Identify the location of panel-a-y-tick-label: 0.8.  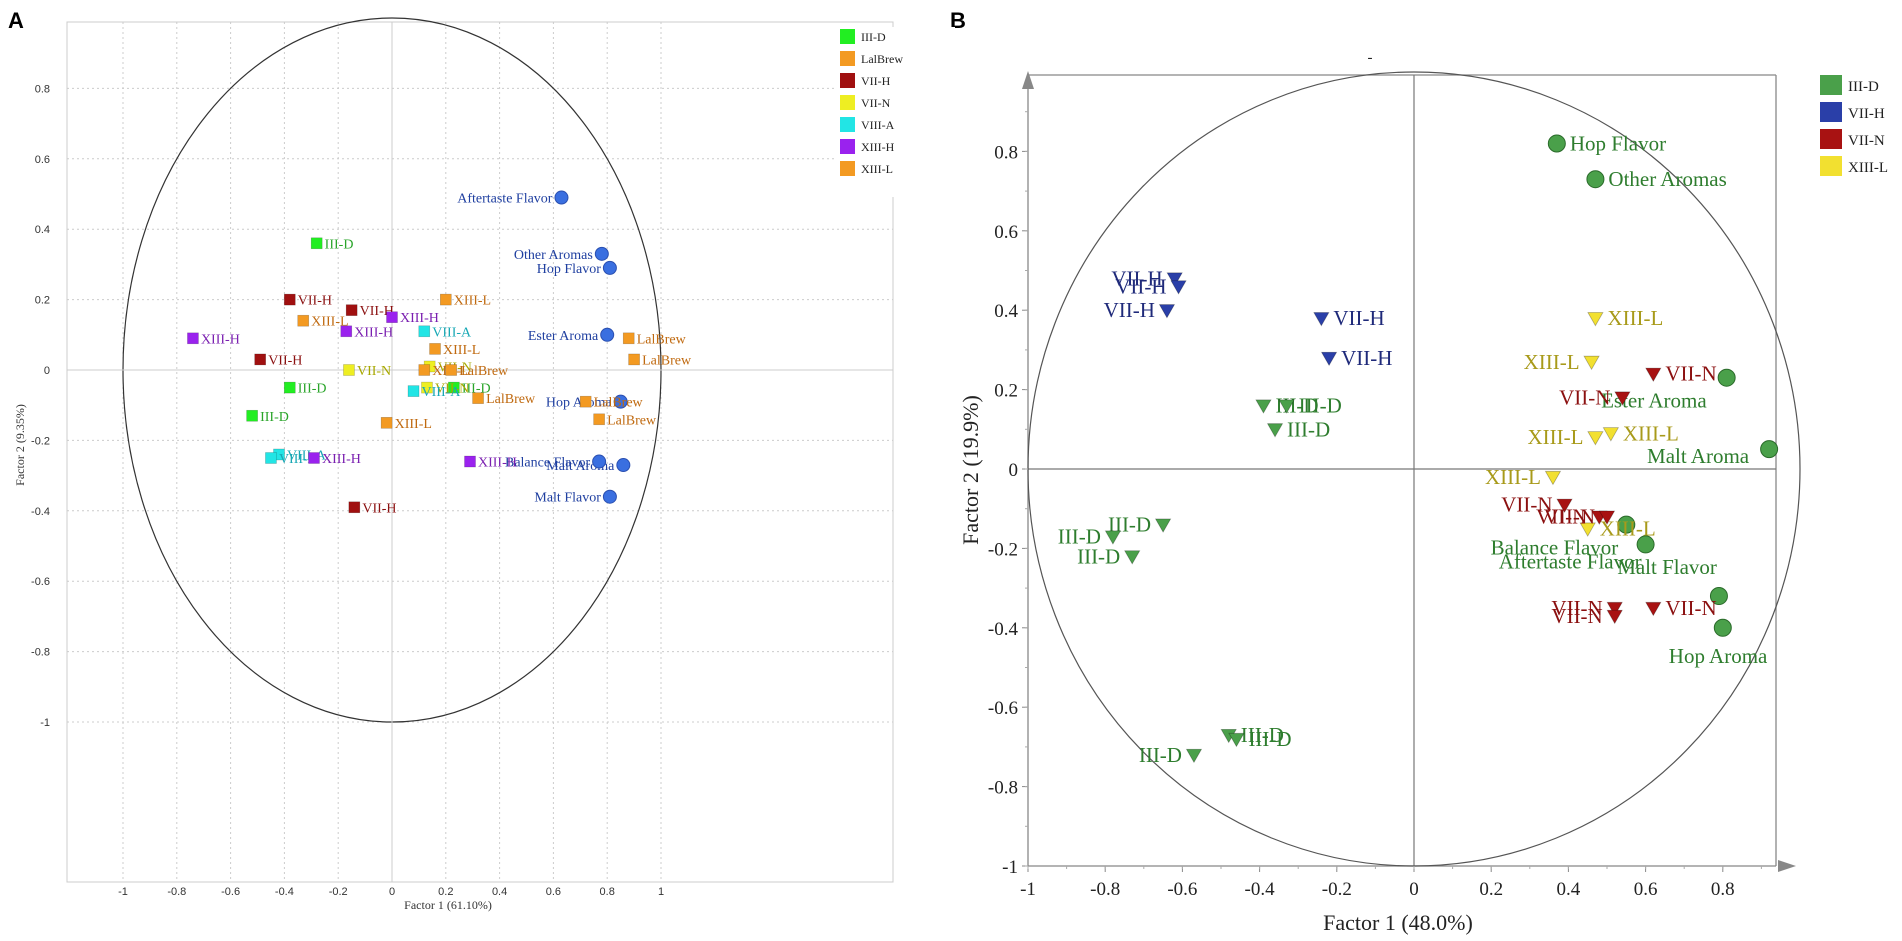
(42, 89).